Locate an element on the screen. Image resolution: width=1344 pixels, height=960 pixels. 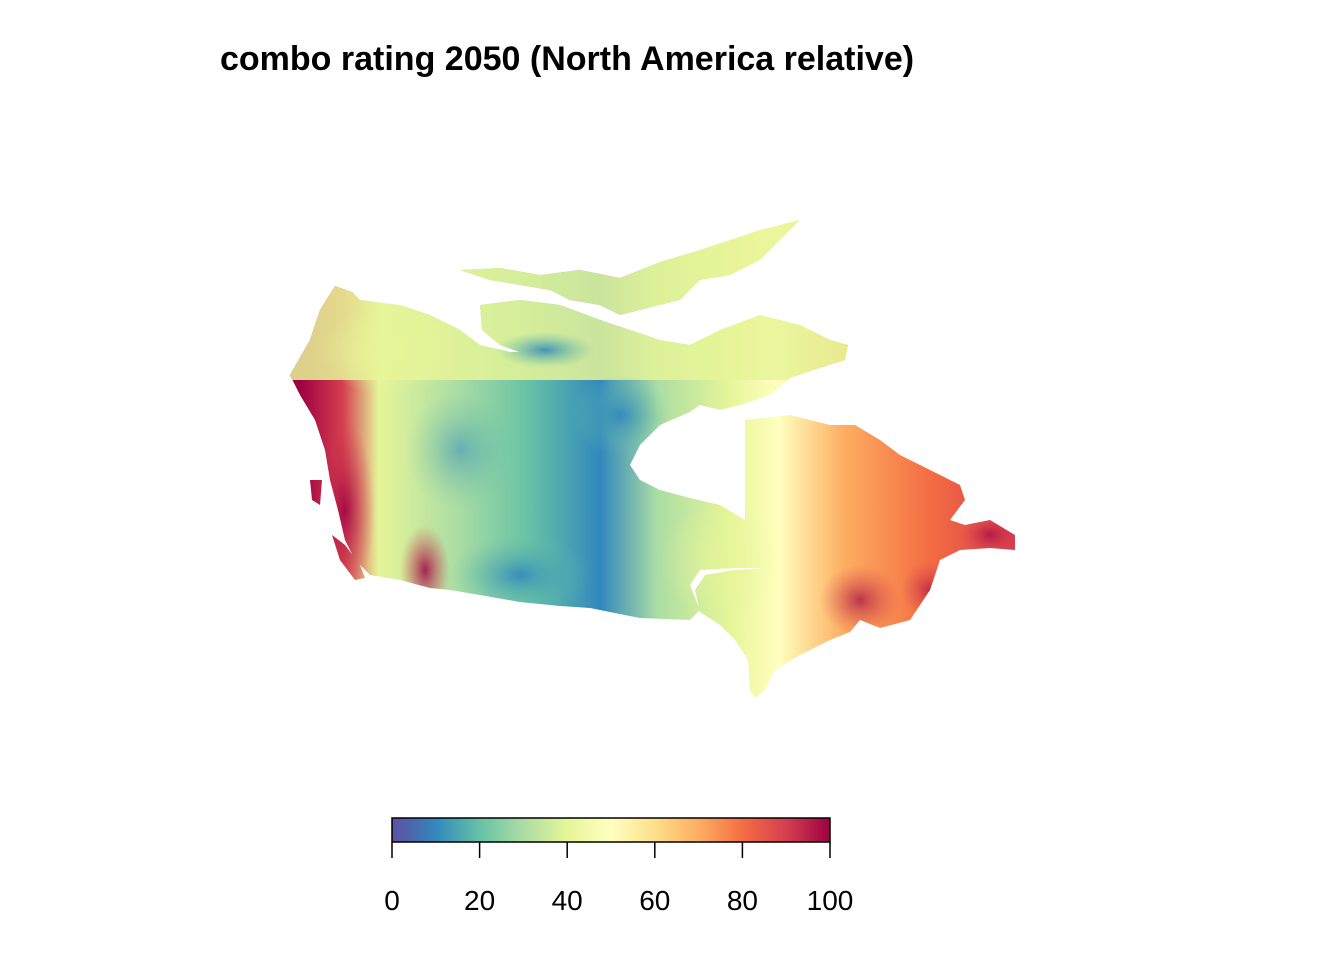
legend-tick-label: 40 is located at coordinates (567, 900).